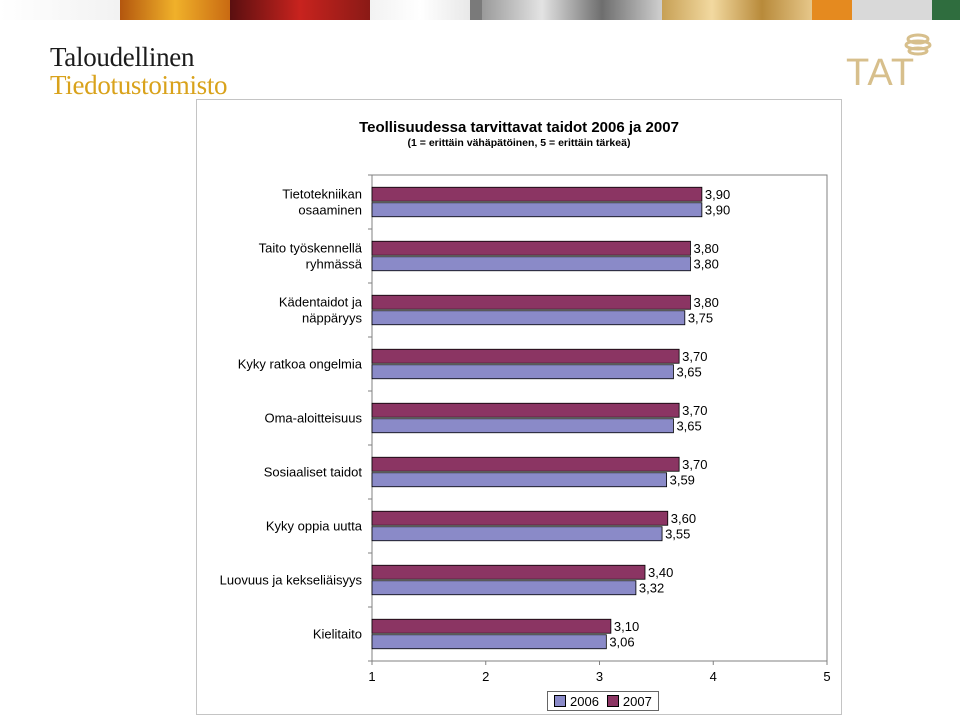 The height and width of the screenshot is (715, 960). Describe the element at coordinates (660, 572) in the screenshot. I see `data-label-2007: 3,40` at that location.